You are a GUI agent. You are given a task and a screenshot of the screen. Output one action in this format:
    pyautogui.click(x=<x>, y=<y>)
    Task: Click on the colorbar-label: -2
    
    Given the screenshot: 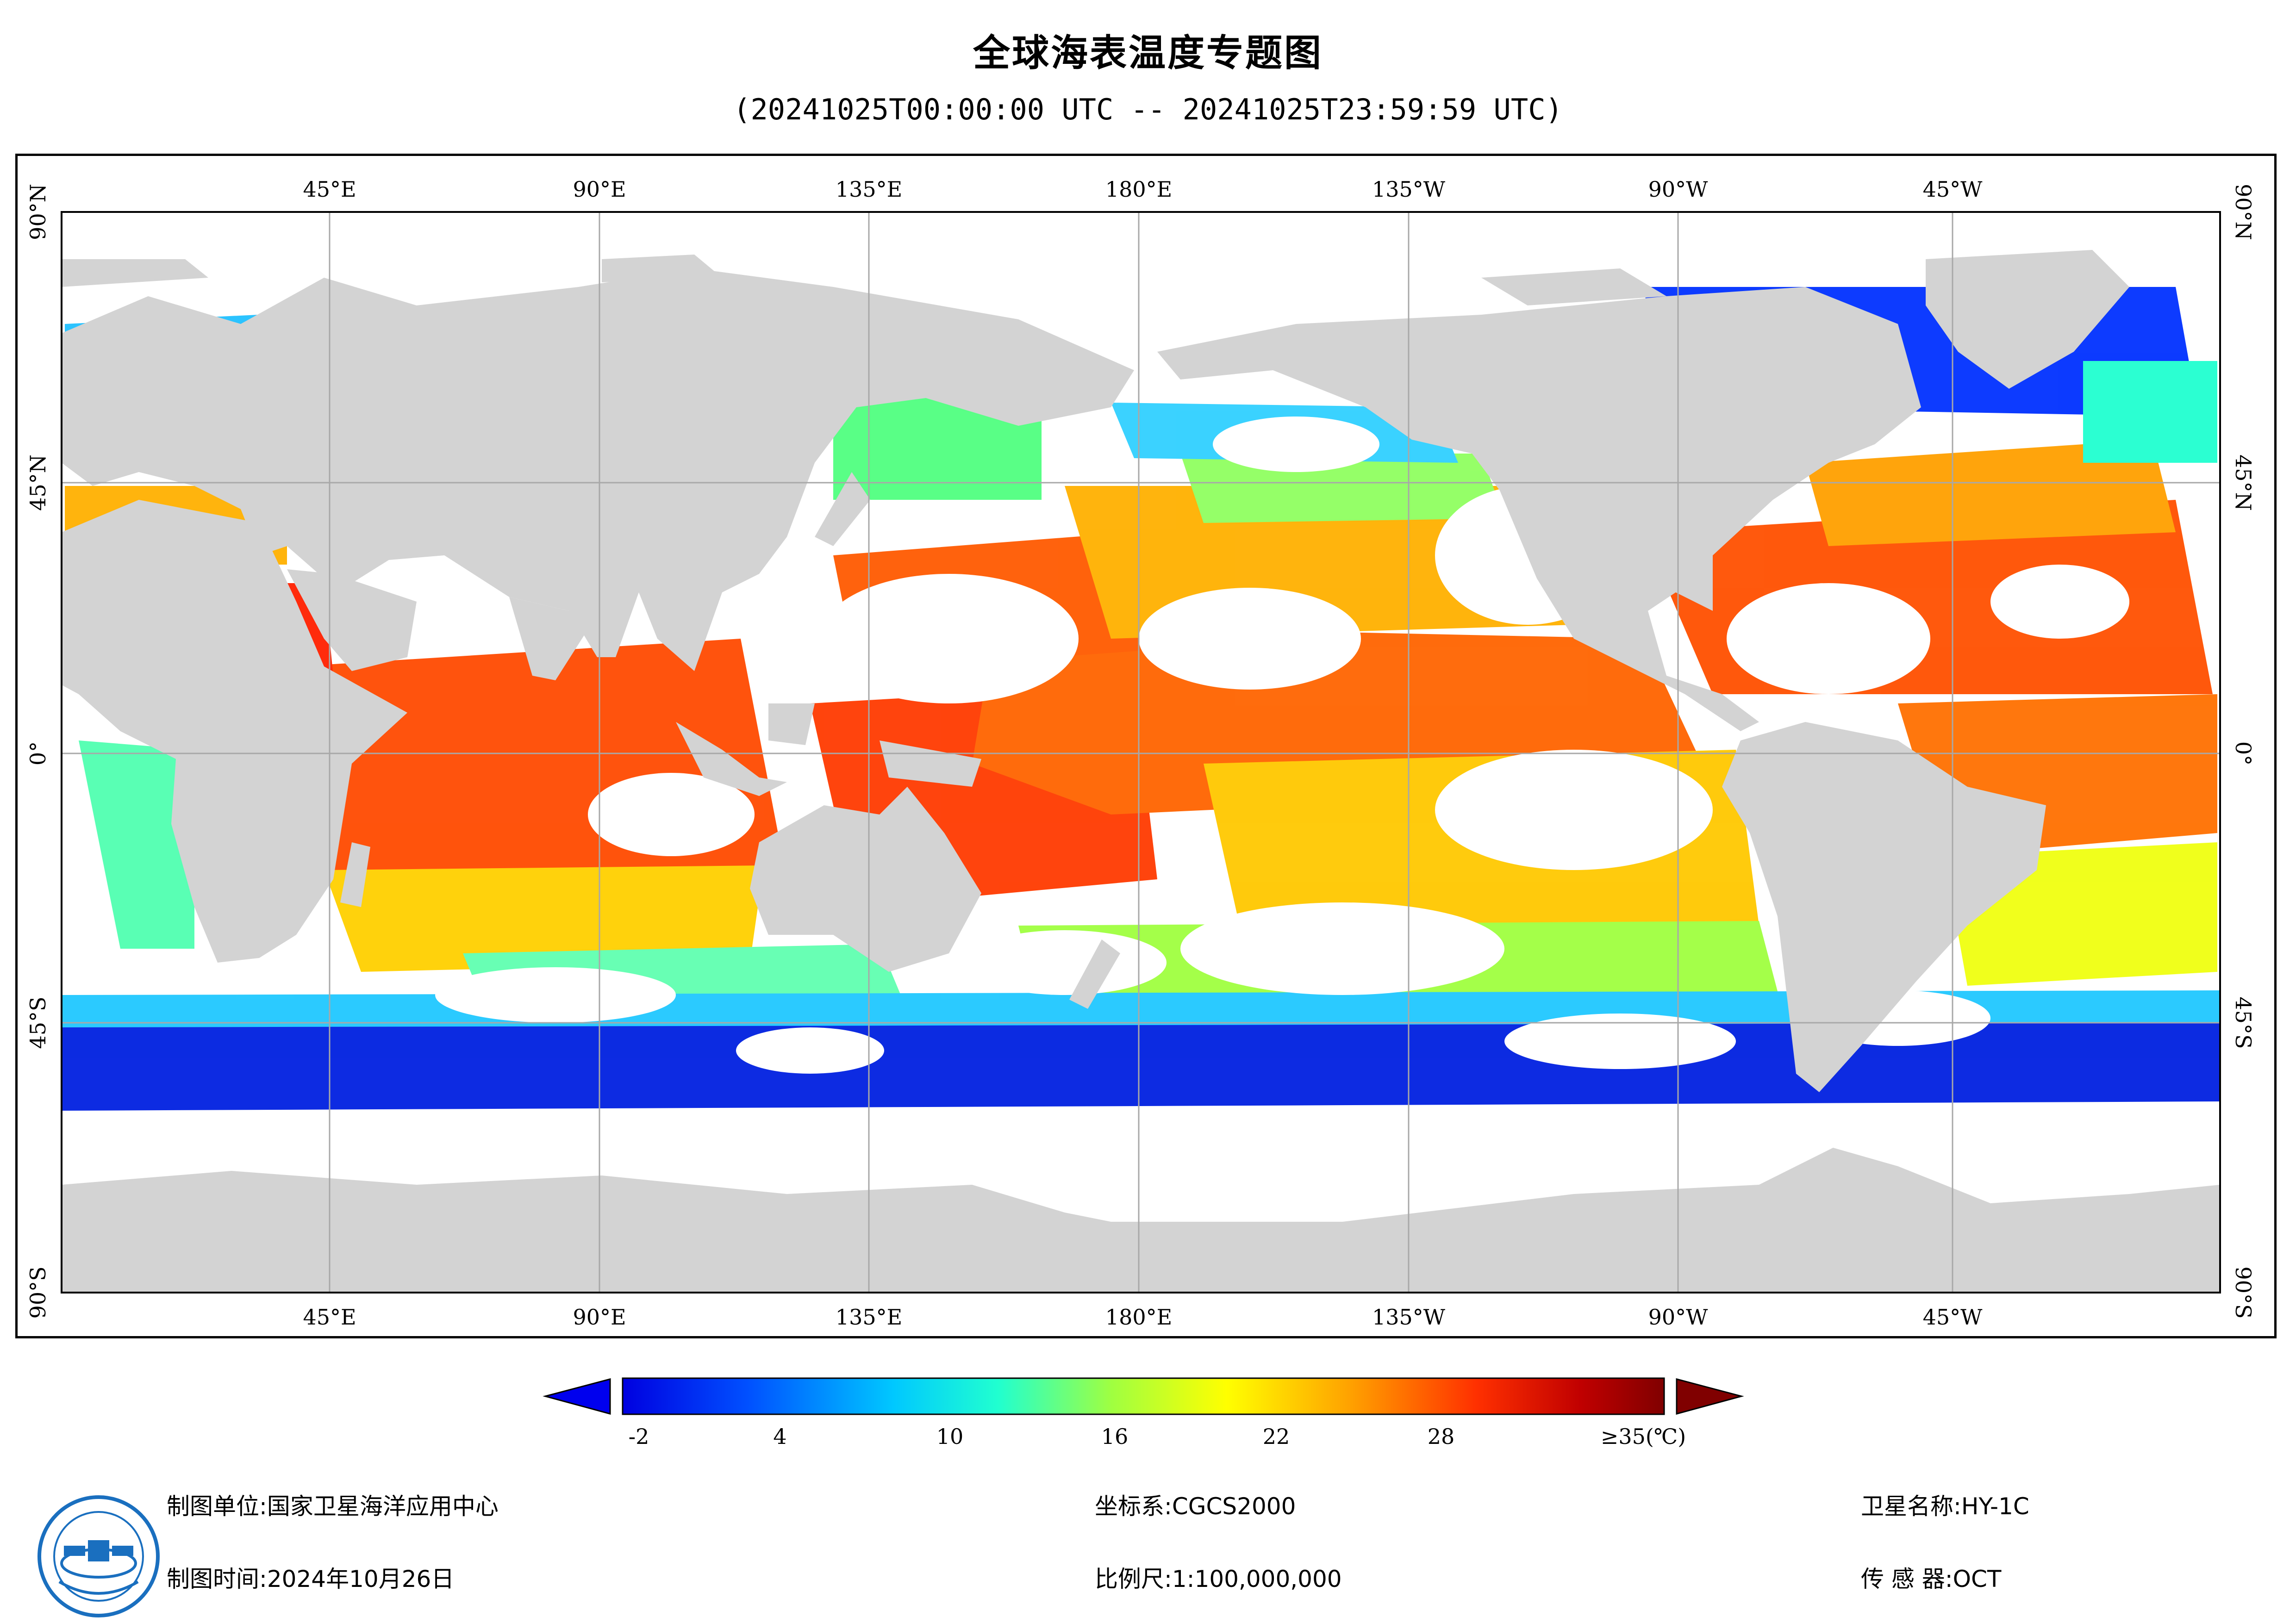 What is the action you would take?
    pyautogui.click(x=639, y=1436)
    